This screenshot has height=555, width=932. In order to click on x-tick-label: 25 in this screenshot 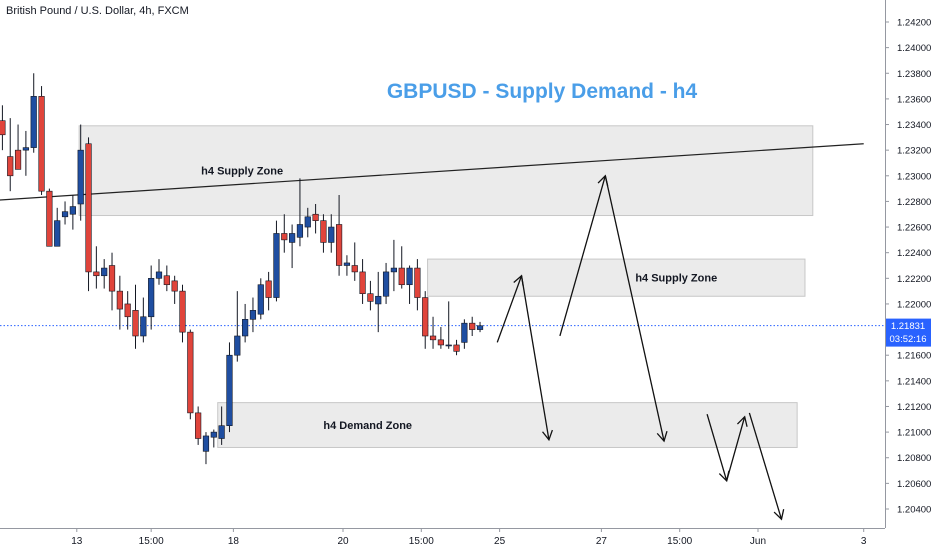, I will do `click(500, 541)`.